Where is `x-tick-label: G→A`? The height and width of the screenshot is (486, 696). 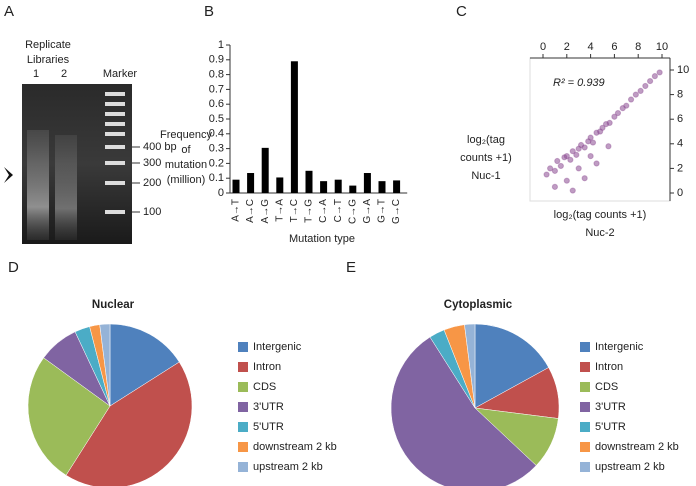
x-tick-label: G→A is located at coordinates (367, 211).